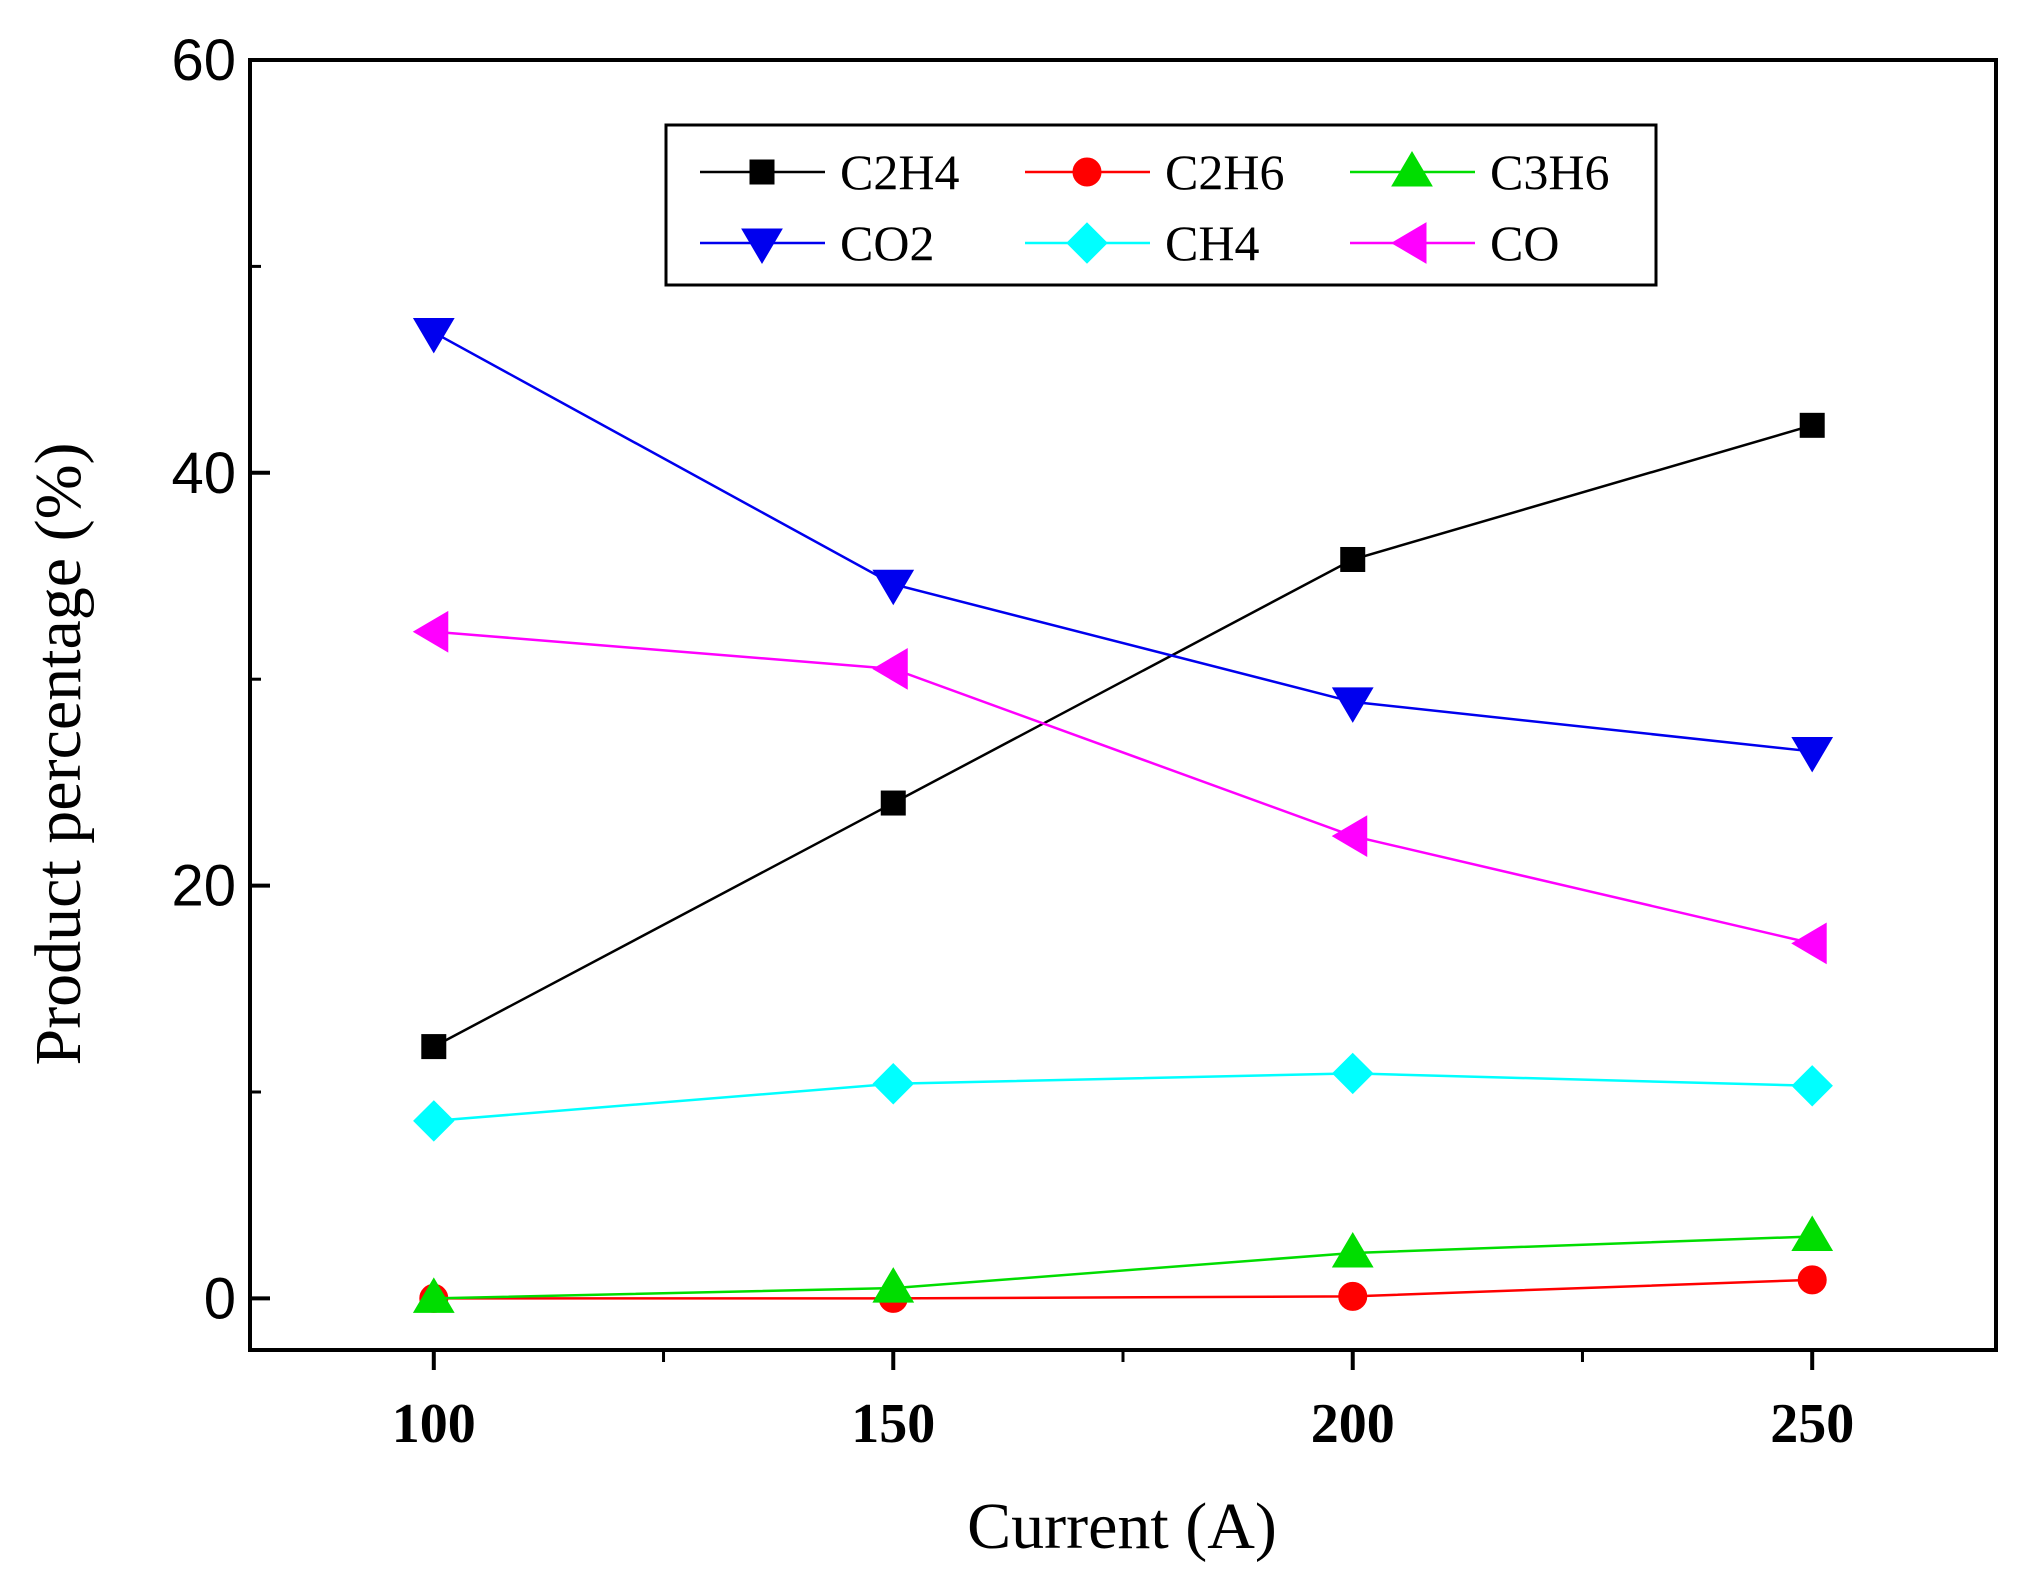 The width and height of the screenshot is (2024, 1582). I want to click on x-tick-label: 250, so click(1812, 1424).